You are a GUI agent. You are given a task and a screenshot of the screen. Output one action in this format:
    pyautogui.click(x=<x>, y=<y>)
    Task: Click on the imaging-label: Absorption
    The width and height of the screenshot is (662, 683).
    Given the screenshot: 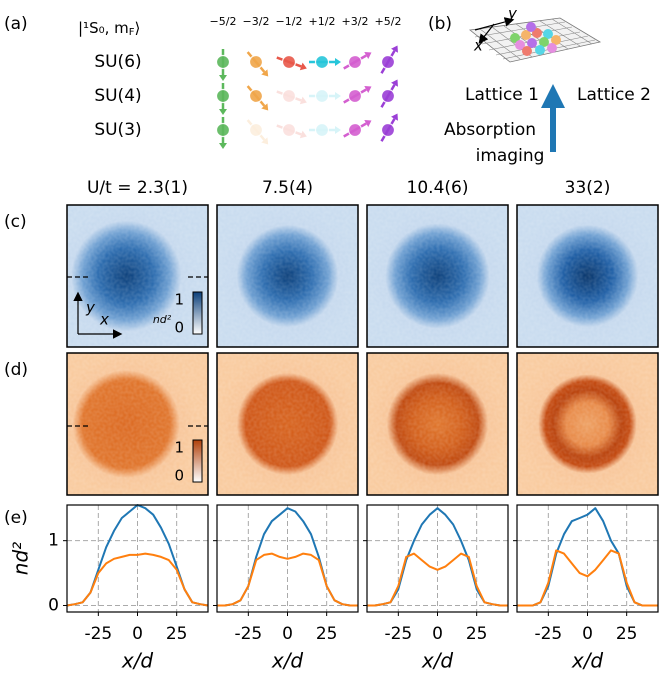 What is the action you would take?
    pyautogui.click(x=490, y=130)
    